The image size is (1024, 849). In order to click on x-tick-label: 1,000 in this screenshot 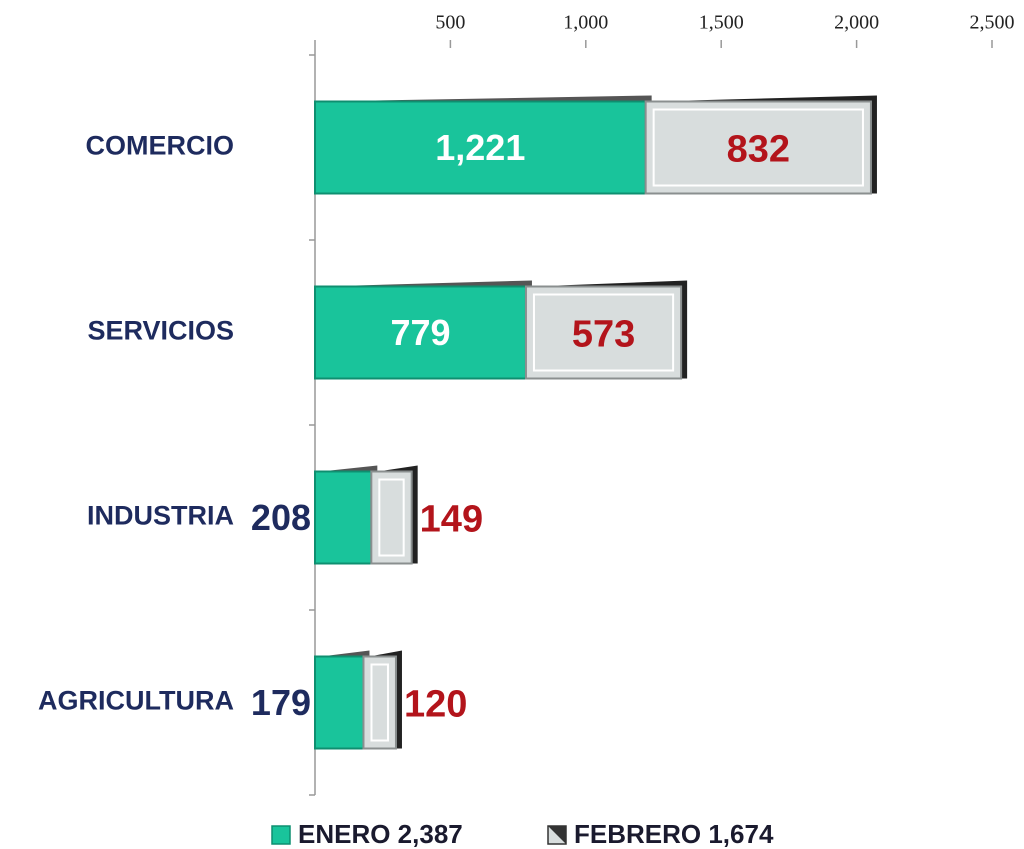, I will do `click(585, 23)`.